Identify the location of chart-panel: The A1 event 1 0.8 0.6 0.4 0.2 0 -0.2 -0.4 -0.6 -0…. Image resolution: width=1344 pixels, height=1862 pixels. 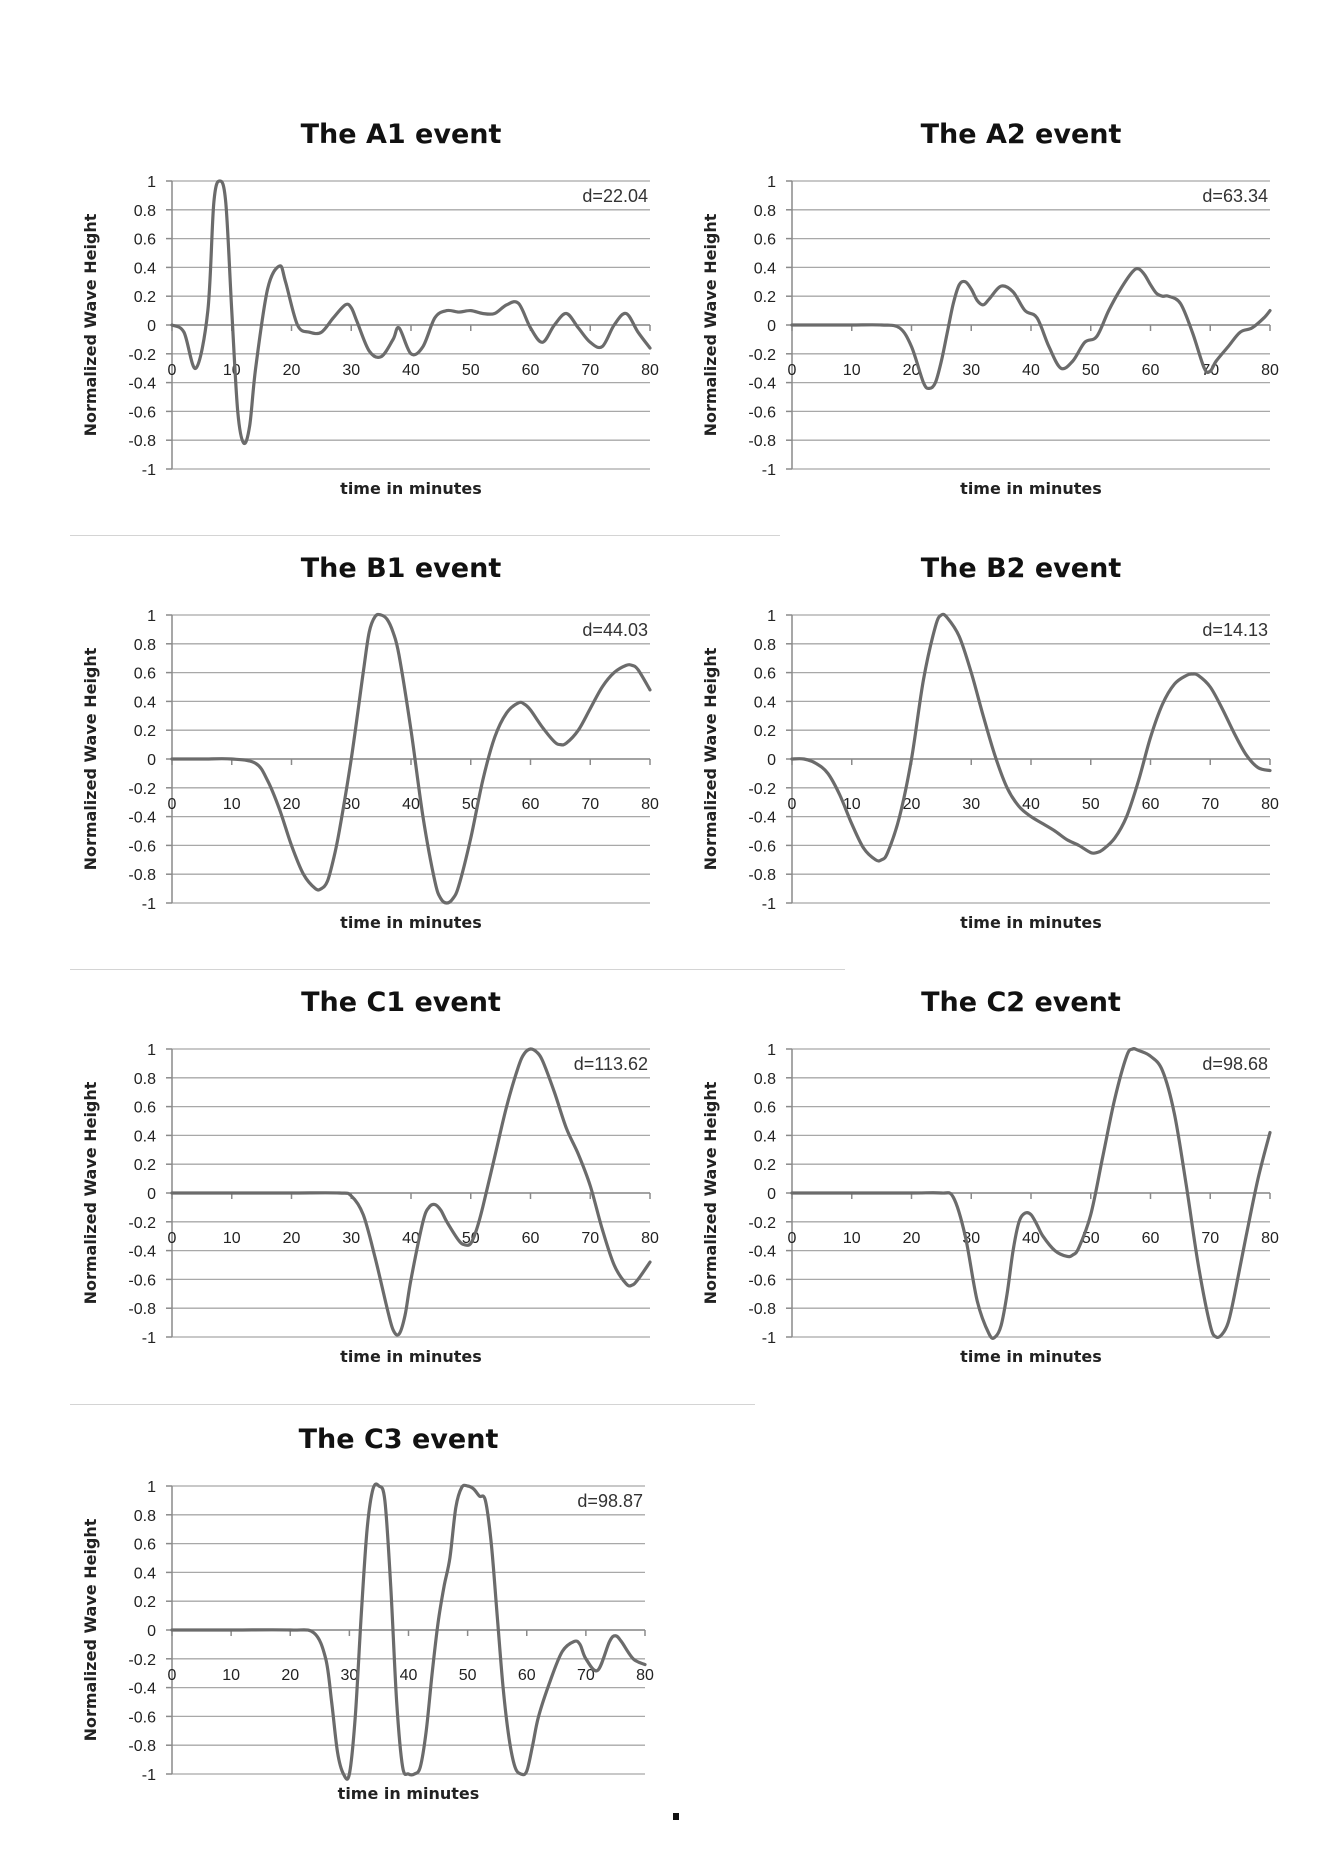
(370, 308).